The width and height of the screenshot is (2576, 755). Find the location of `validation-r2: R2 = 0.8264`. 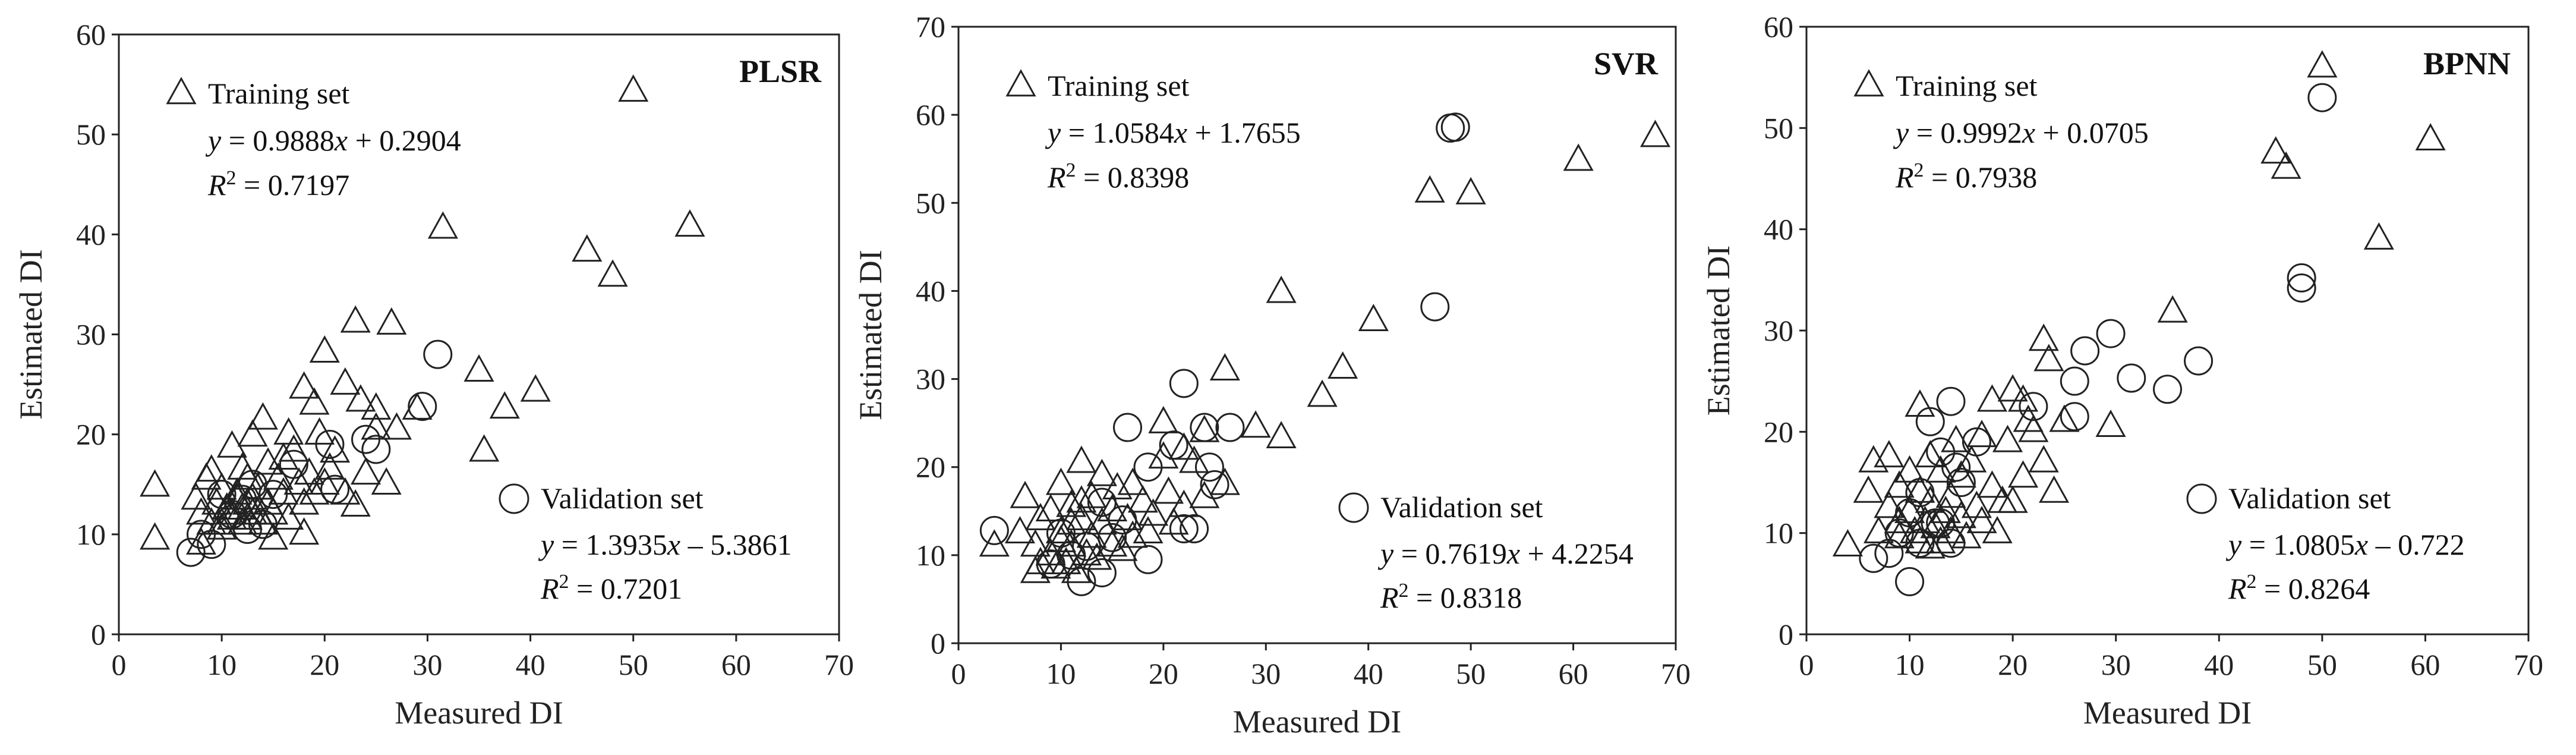

validation-r2: R2 = 0.8264 is located at coordinates (2299, 588).